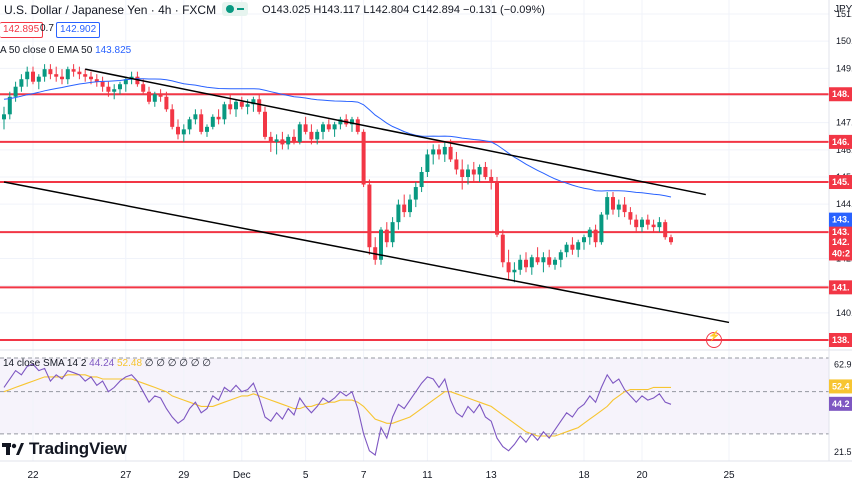 This screenshot has height=485, width=852. I want to click on visibility-toggle, so click(235, 9).